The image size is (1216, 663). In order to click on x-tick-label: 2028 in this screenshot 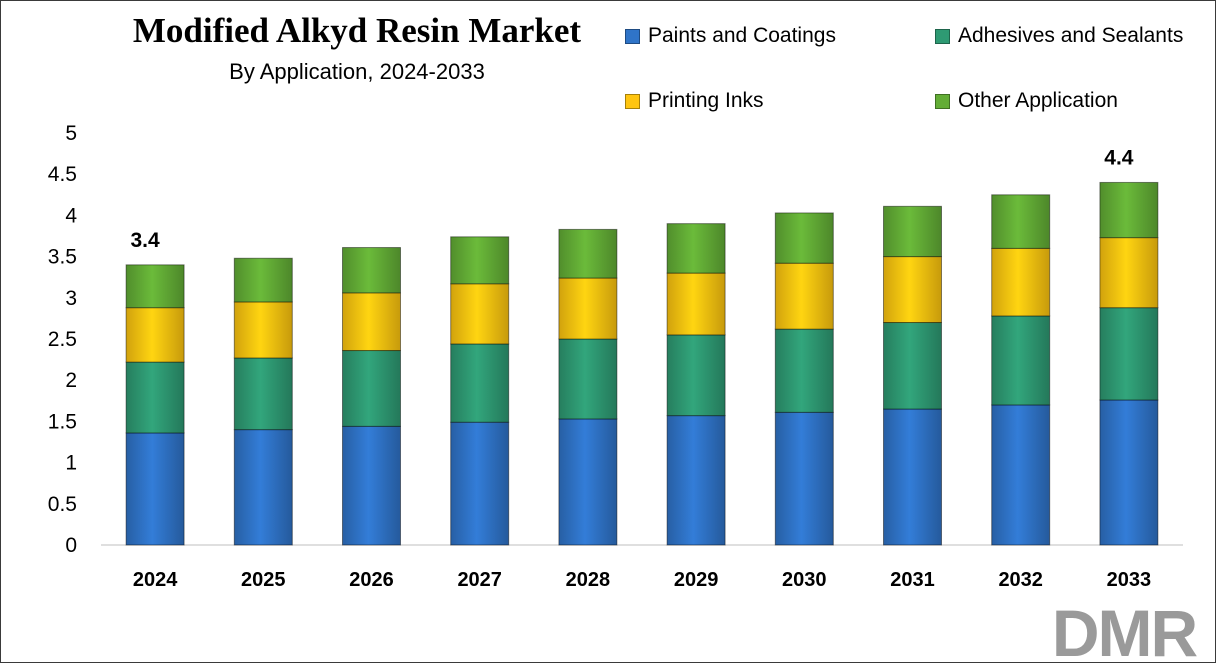, I will do `click(588, 580)`.